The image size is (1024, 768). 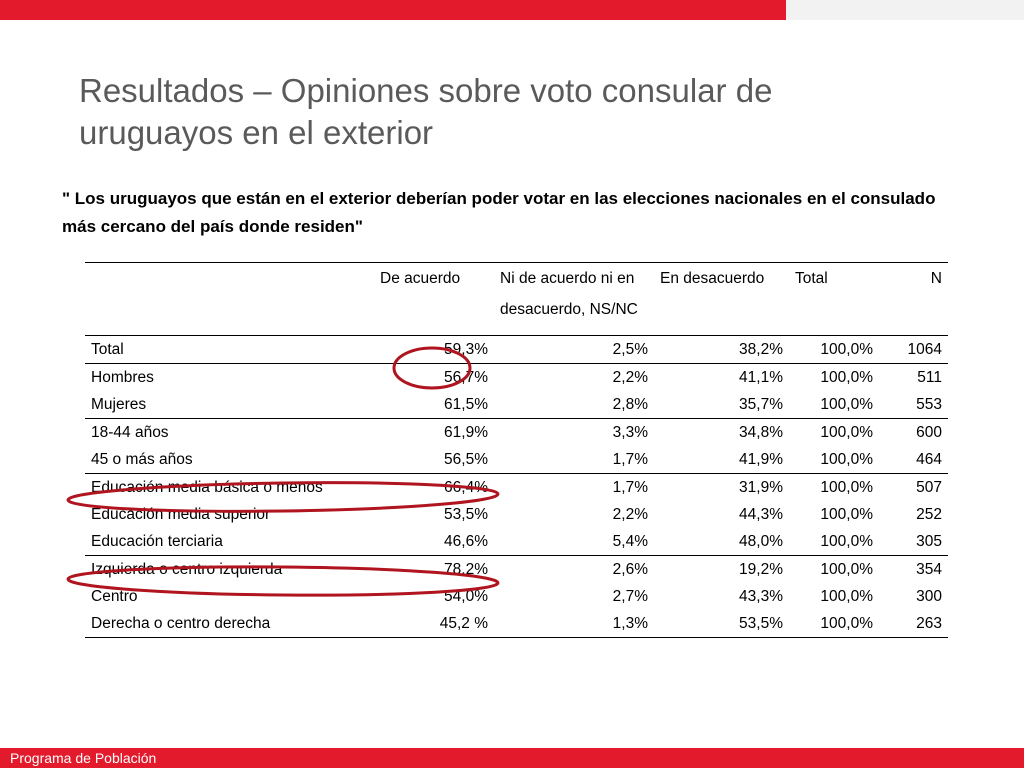 I want to click on cell-de-acuerdo: 59,3%, so click(x=466, y=349).